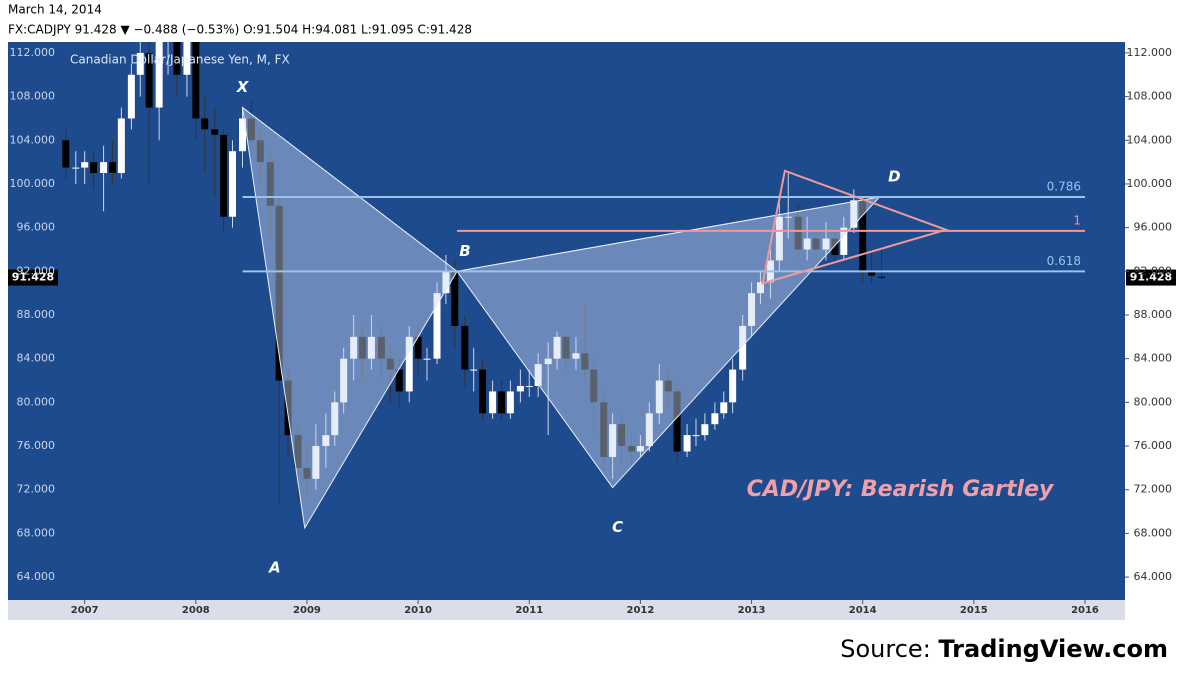 This screenshot has height=677, width=1184. What do you see at coordinates (36, 401) in the screenshot?
I see `y-tick-label-left: 80.000` at bounding box center [36, 401].